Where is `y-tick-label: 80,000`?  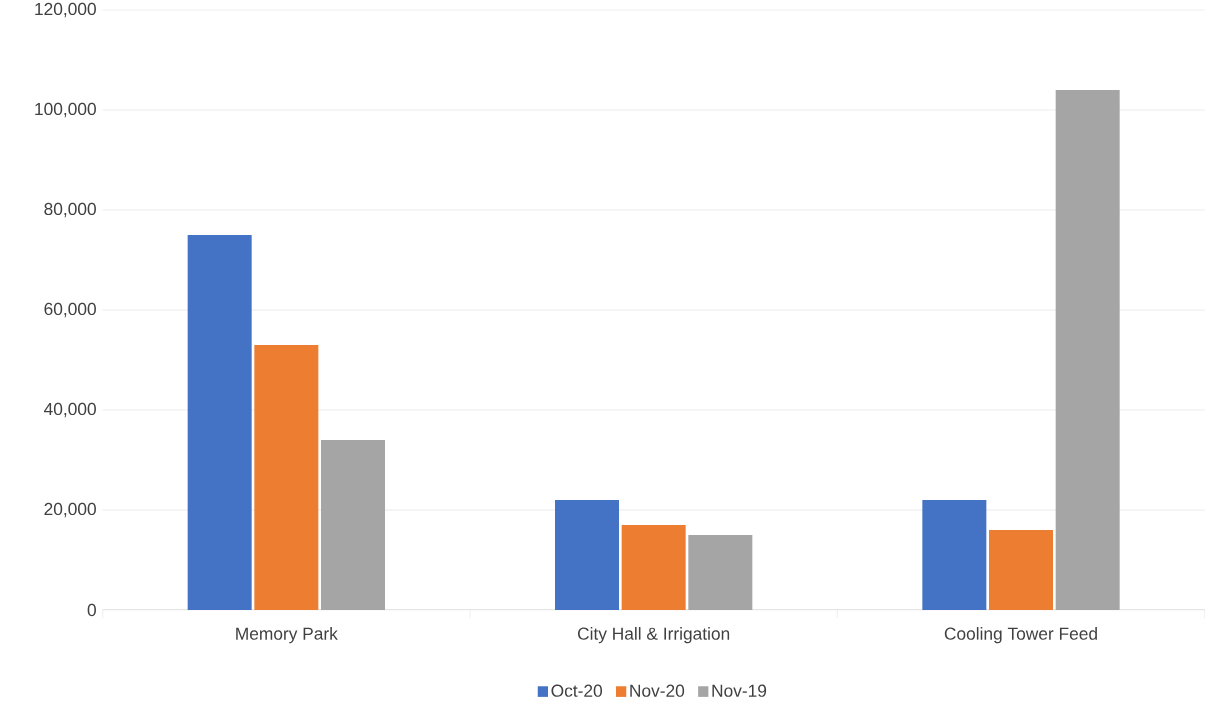 y-tick-label: 80,000 is located at coordinates (70, 210).